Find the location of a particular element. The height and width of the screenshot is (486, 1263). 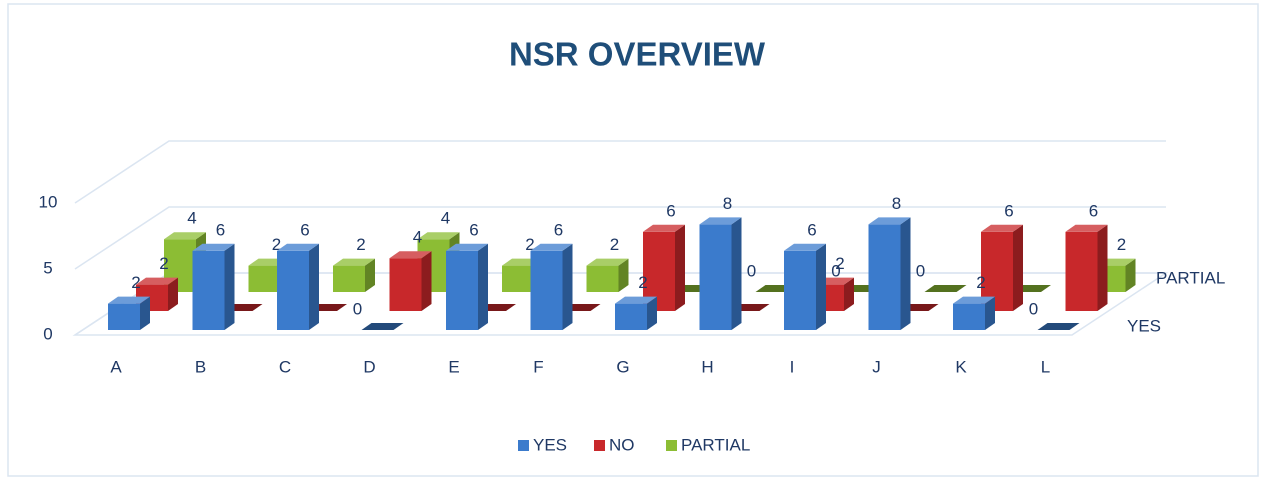

x-tick-label: H is located at coordinates (707, 366).